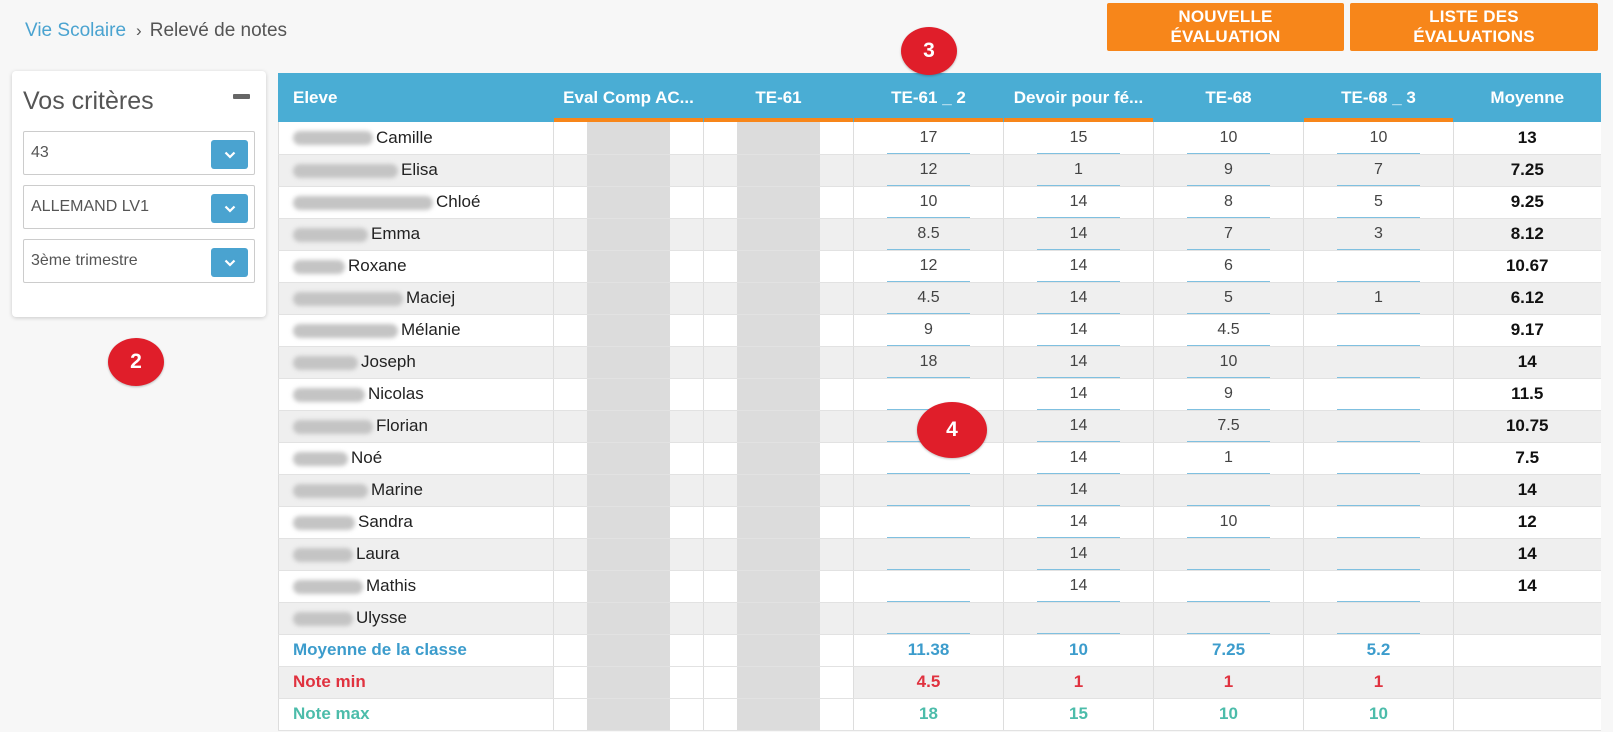  Describe the element at coordinates (1228, 426) in the screenshot. I see `grade-cell: 7.5` at that location.